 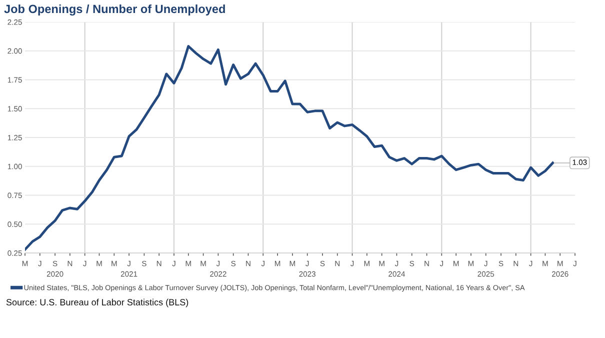 What do you see at coordinates (114, 10) in the screenshot?
I see `chart-title: Job Openings / Number of Unemployed` at bounding box center [114, 10].